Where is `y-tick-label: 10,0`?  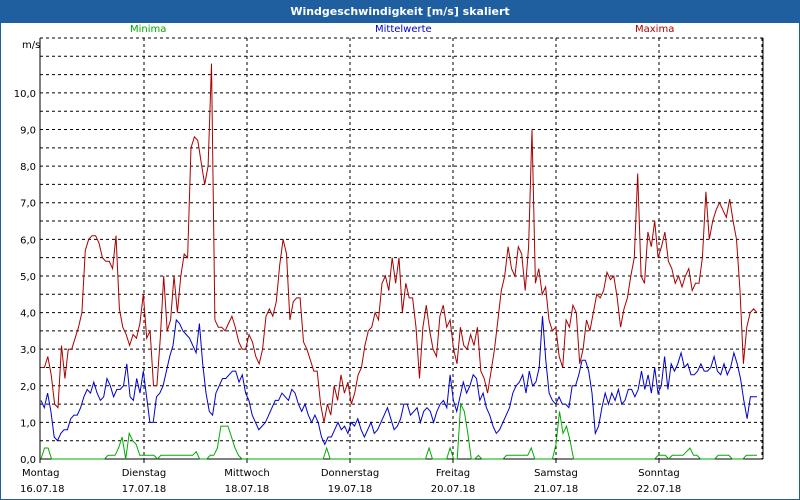 y-tick-label: 10,0 is located at coordinates (25, 94).